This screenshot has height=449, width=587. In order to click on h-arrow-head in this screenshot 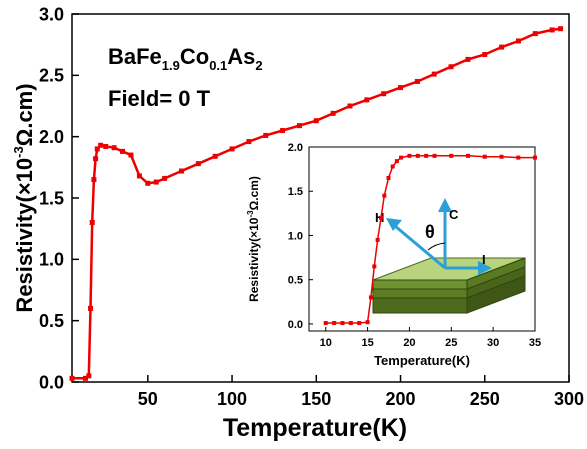, I will do `click(394, 224)`.